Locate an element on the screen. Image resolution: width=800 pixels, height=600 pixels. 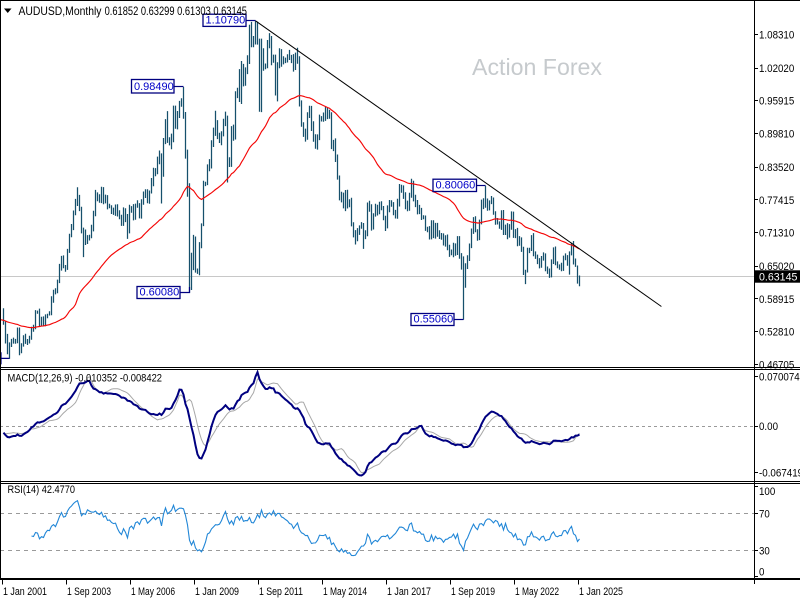
svg-text: 0.00 is located at coordinates (768, 427).